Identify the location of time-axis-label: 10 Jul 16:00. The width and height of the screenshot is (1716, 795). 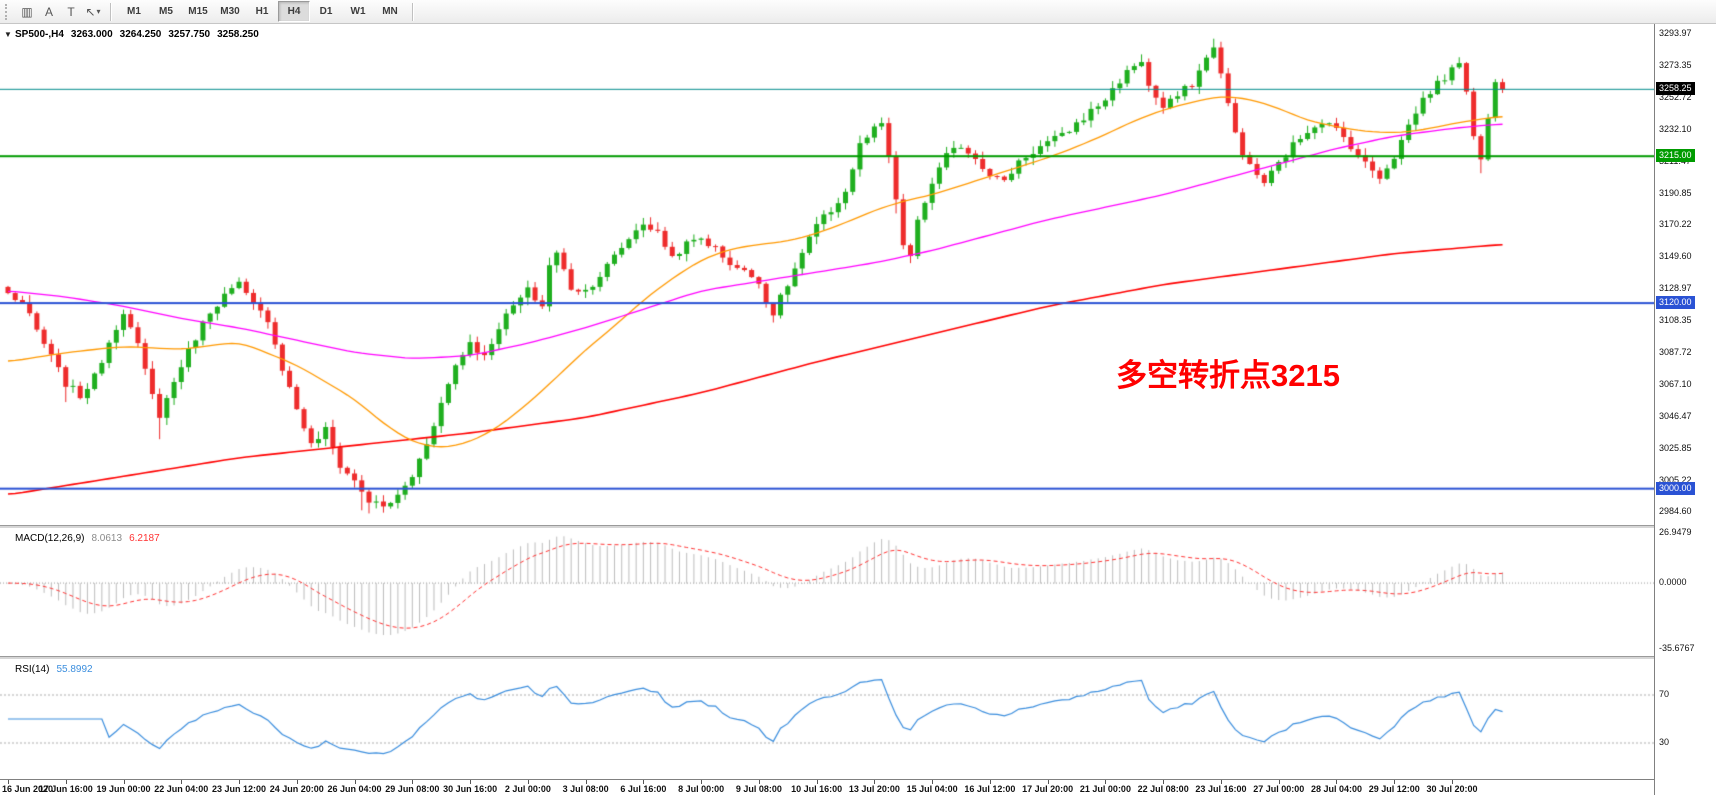
(817, 789).